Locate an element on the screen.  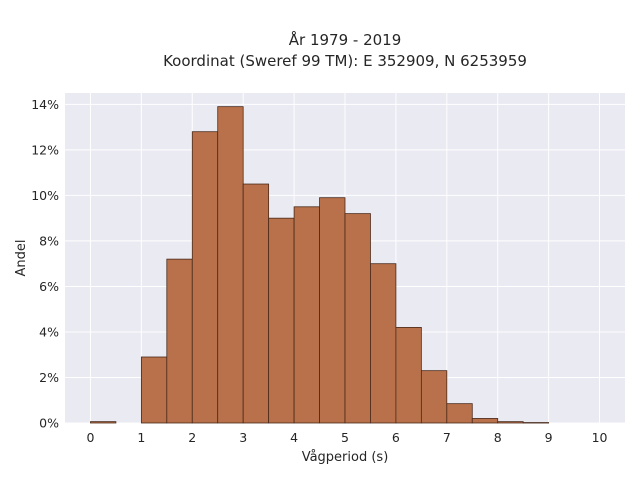
x-tick-label: 1 is located at coordinates (141, 437).